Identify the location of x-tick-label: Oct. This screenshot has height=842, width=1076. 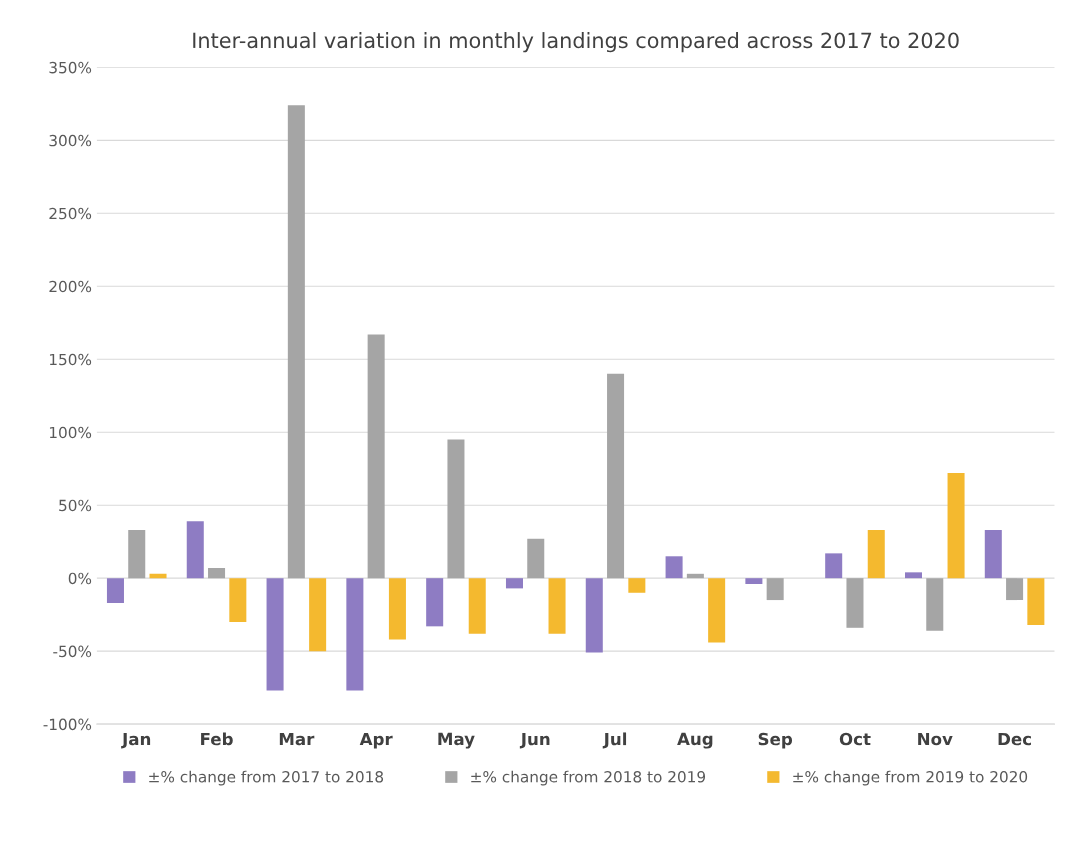
(855, 739).